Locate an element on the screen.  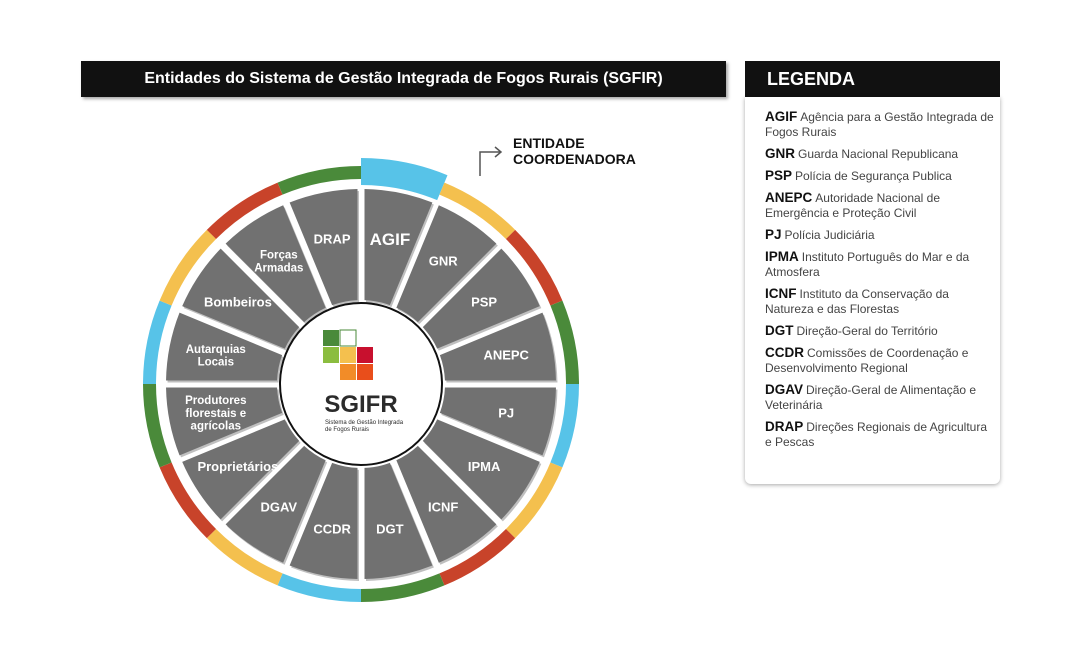
segment-label-line: AGIF is located at coordinates (390, 239).